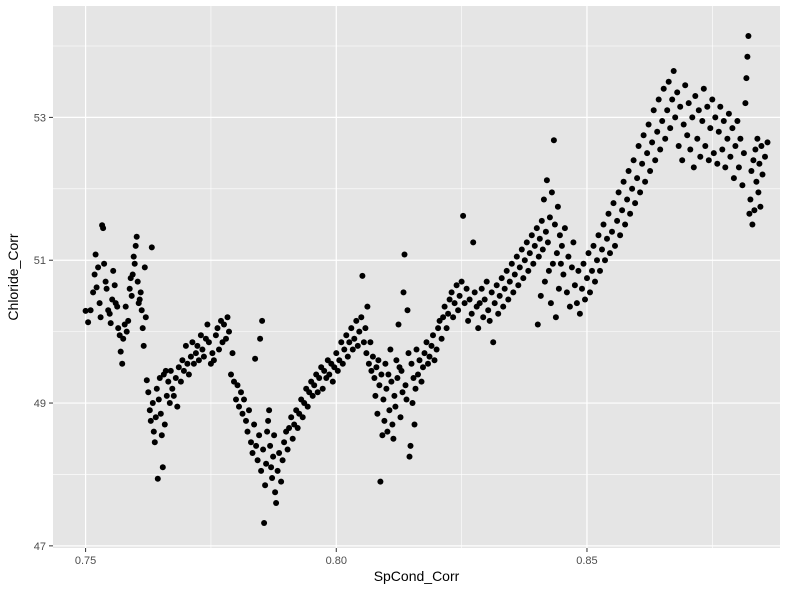 This screenshot has width=787, height=590. I want to click on x-tick-label: 0.80, so click(336, 561).